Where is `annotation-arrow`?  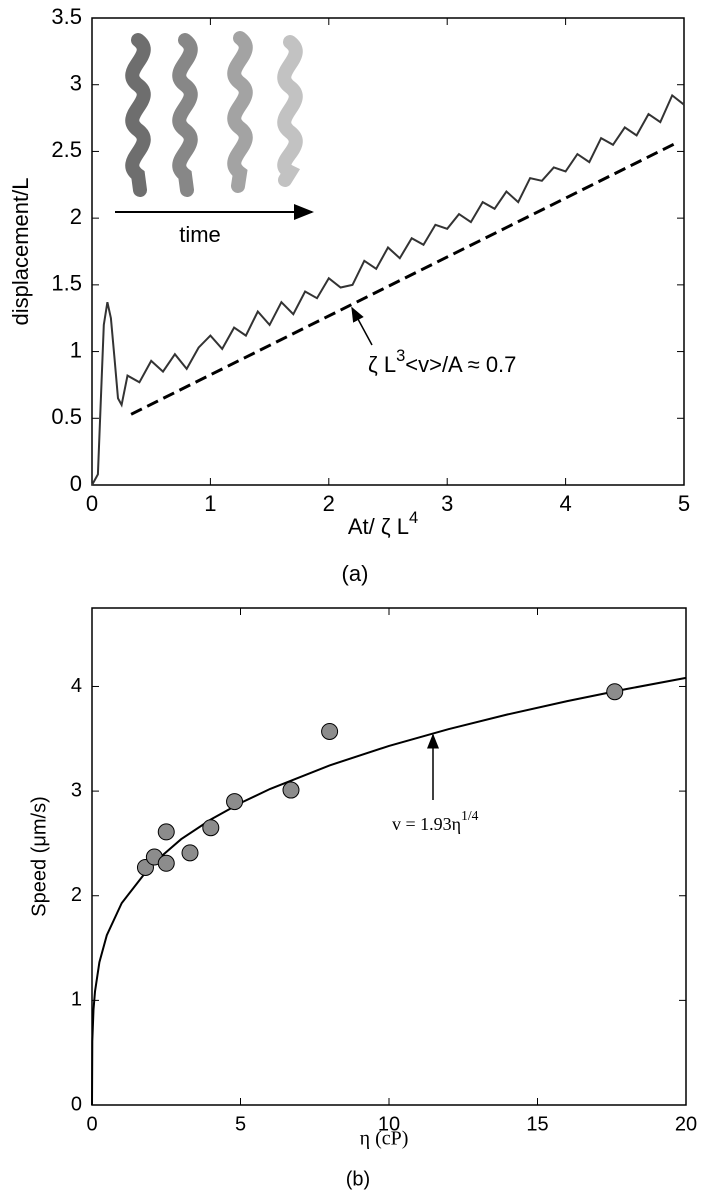
annotation-arrow is located at coordinates (362, 326).